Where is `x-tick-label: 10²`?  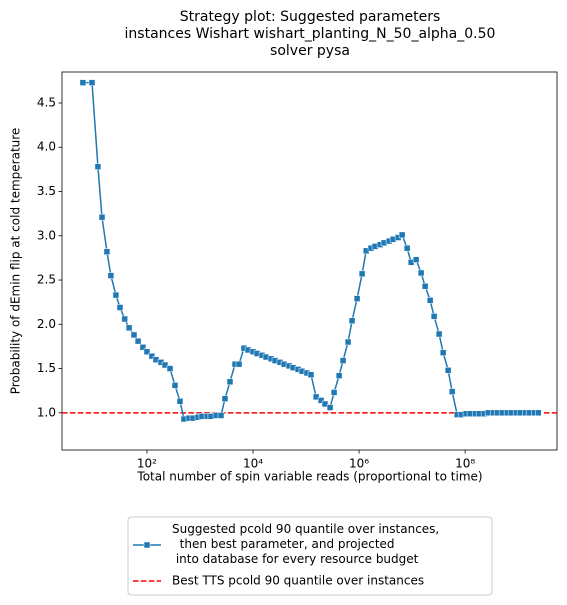 x-tick-label: 10² is located at coordinates (147, 464).